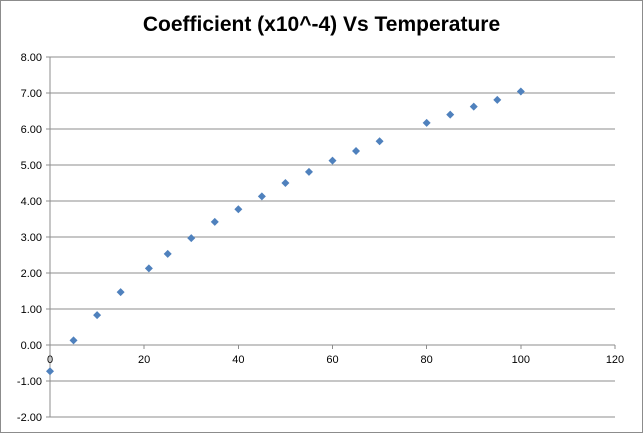  Describe the element at coordinates (31, 274) in the screenshot. I see `y-tick-label: 2.00` at that location.